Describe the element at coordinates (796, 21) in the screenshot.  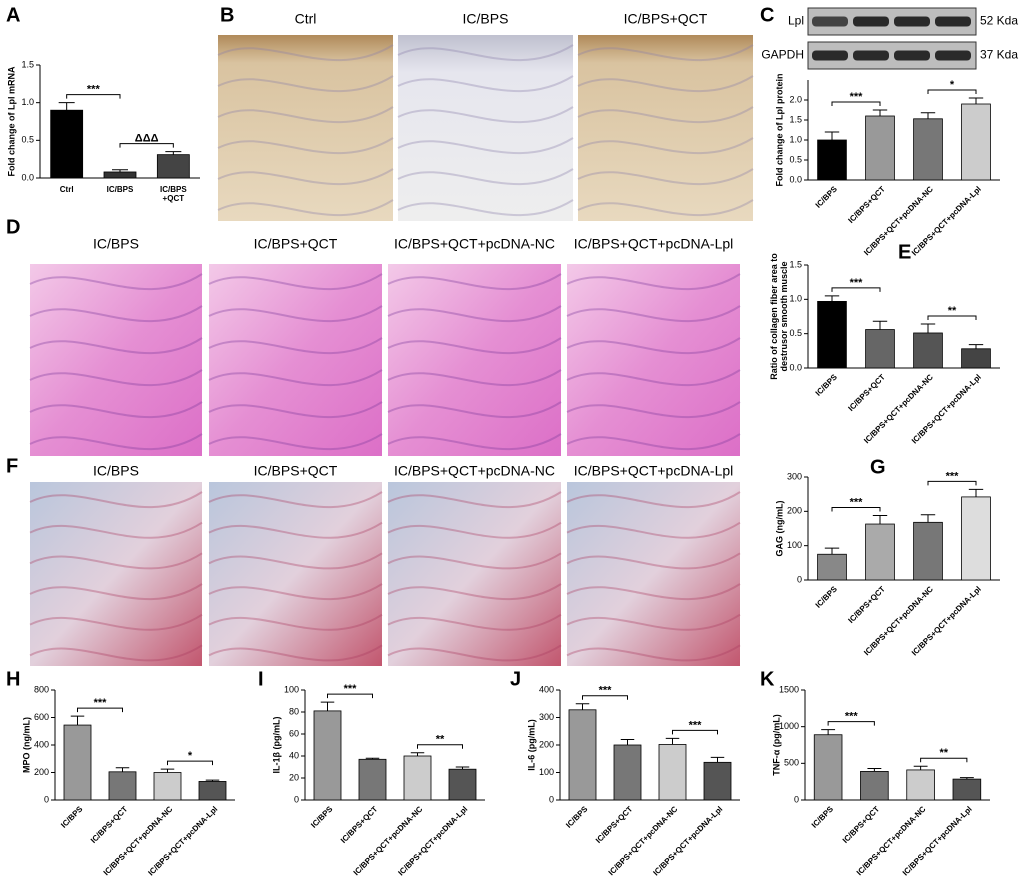
I see `band-label: Lpl` at that location.